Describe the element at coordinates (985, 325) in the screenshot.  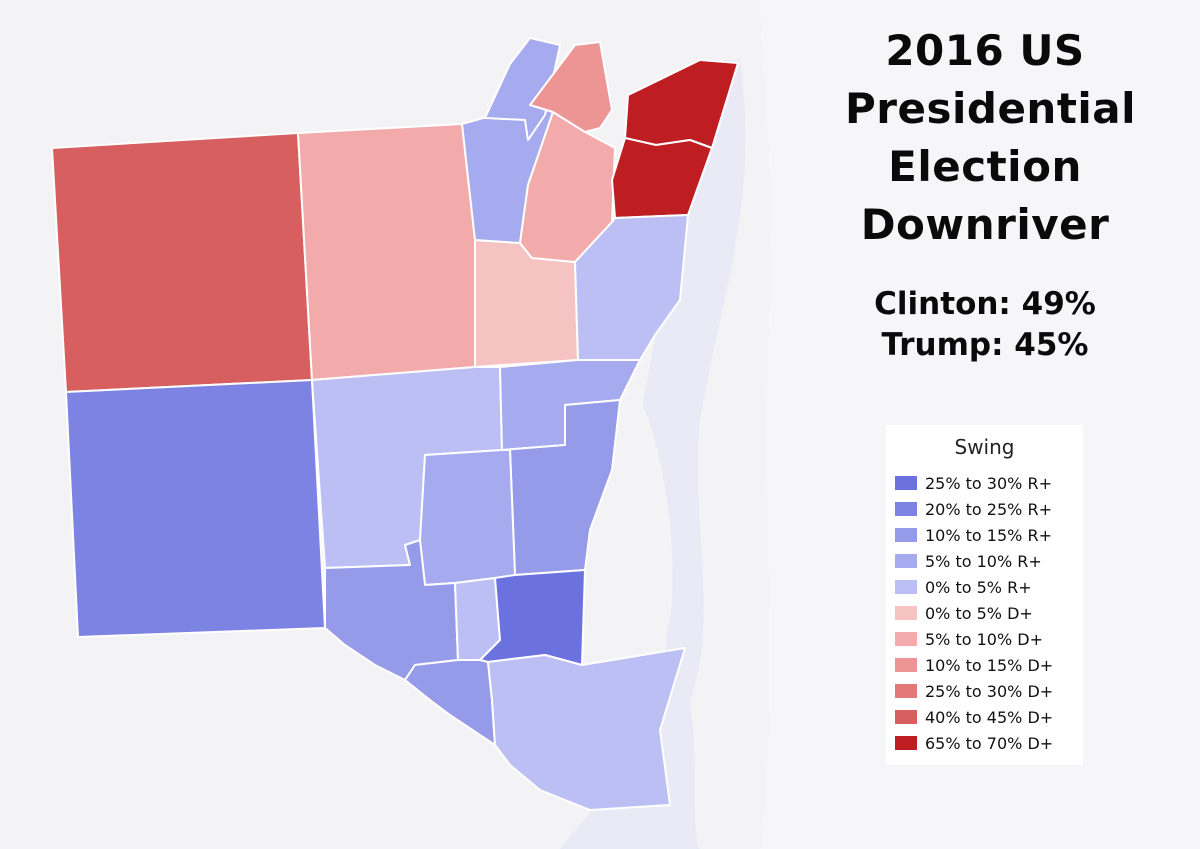
I see `results-block: Clinton: 49% Trump: 45%` at that location.